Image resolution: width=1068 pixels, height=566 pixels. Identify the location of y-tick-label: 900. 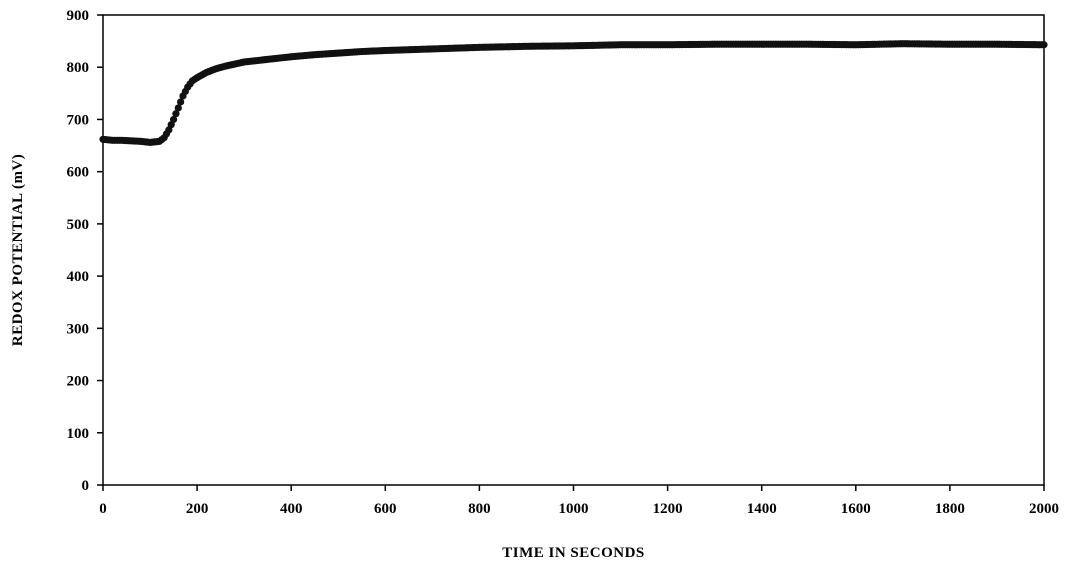
(78, 16).